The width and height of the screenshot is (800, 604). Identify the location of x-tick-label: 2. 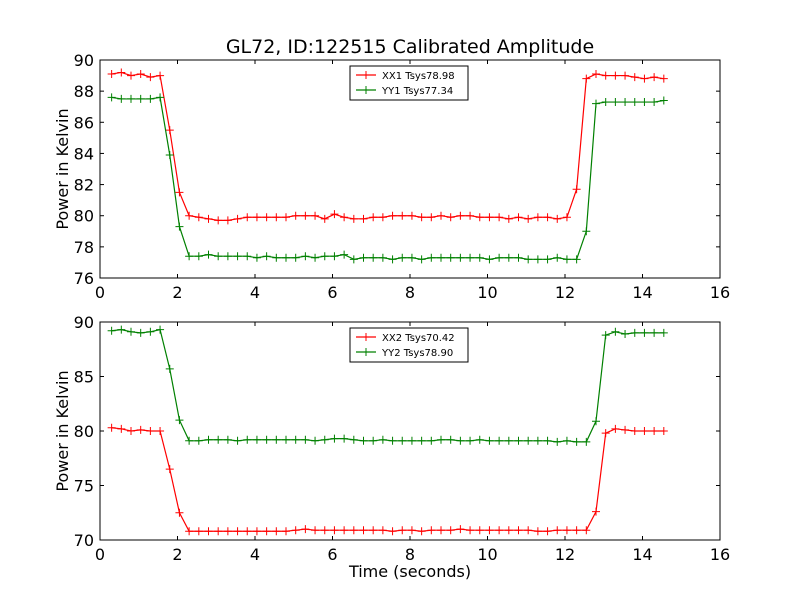
(177, 292).